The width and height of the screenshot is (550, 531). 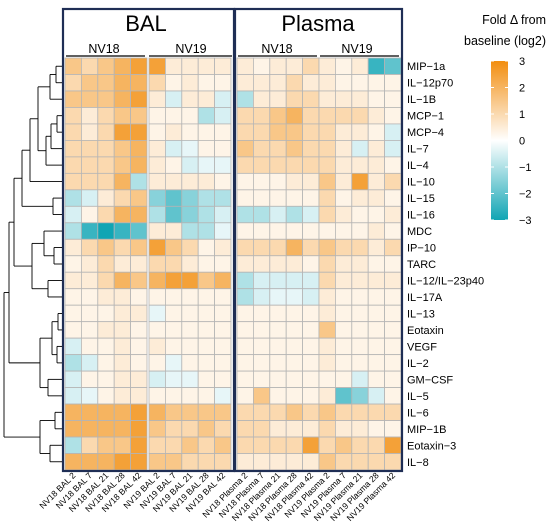 What do you see at coordinates (505, 41) in the screenshot?
I see `legend-title-line2: baseline (log2)` at bounding box center [505, 41].